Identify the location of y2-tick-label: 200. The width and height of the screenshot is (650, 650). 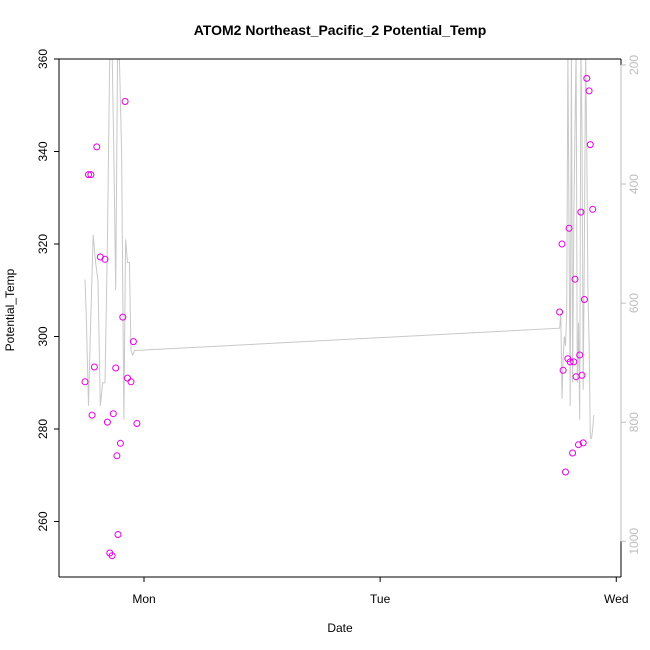
(634, 65).